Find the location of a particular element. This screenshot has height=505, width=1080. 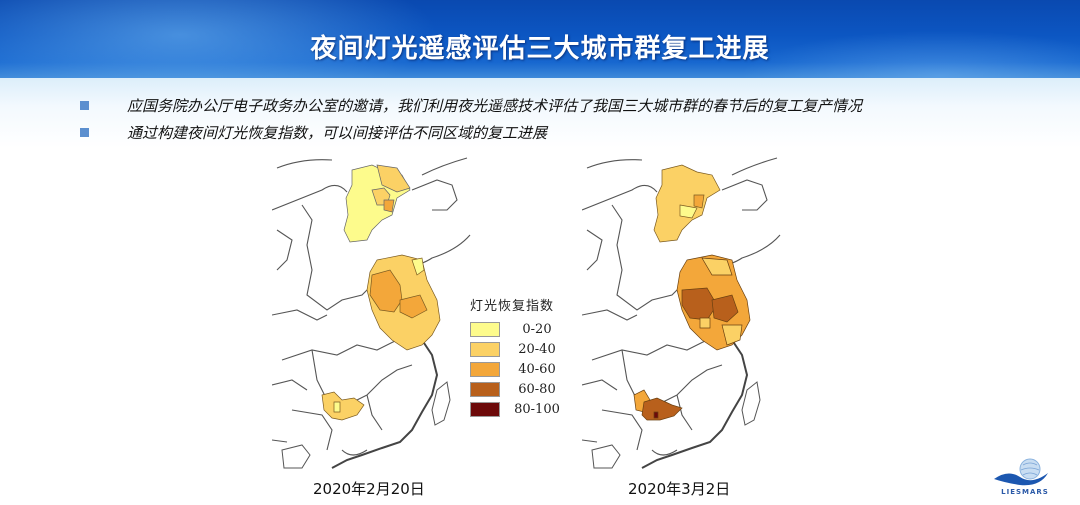

map-mar02 is located at coordinates (682, 310).